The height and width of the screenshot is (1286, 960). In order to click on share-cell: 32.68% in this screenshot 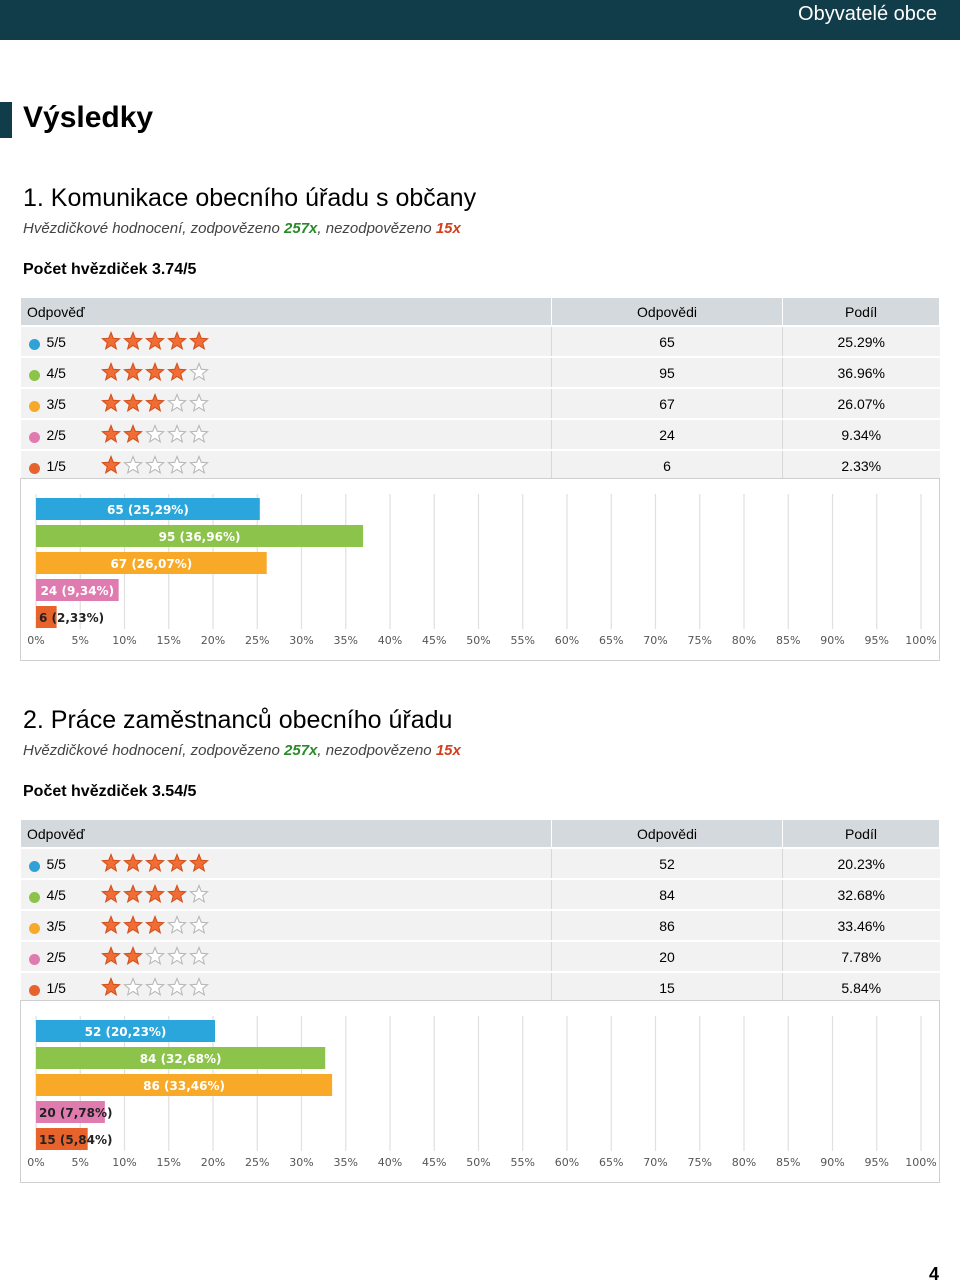, I will do `click(861, 894)`.